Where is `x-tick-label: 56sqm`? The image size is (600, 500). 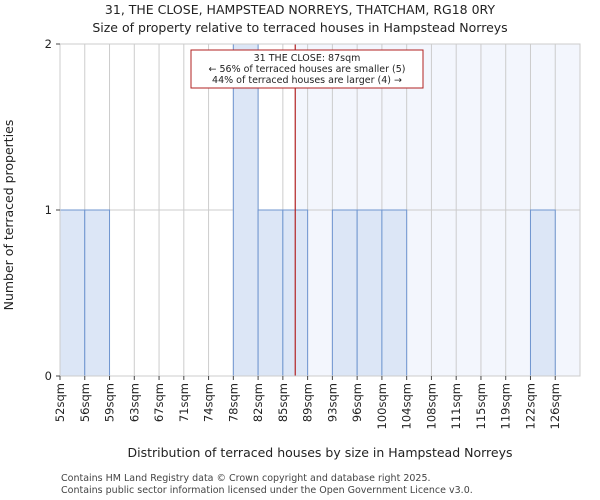
x-tick-label: 56sqm is located at coordinates (85, 402).